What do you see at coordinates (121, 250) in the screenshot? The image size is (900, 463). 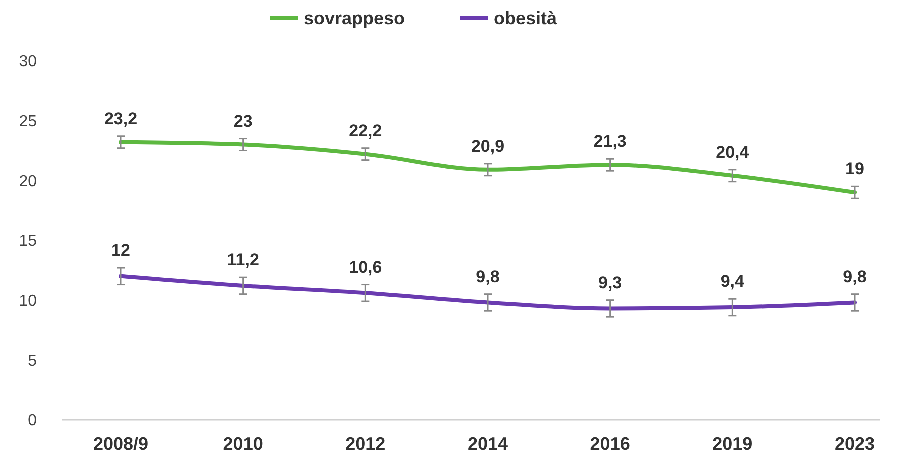 I see `data-label: 12` at bounding box center [121, 250].